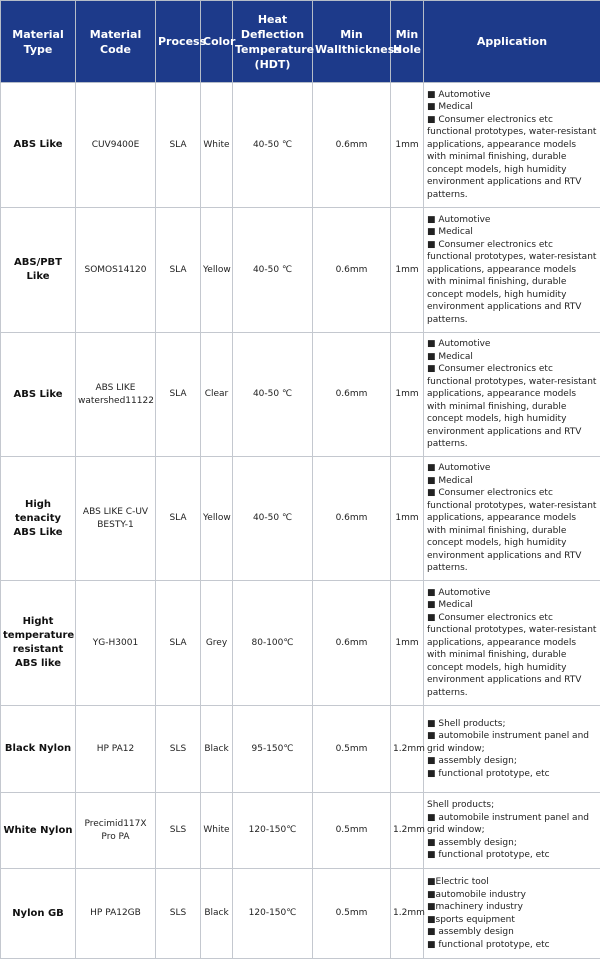 The width and height of the screenshot is (600, 961). What do you see at coordinates (471, 919) in the screenshot?
I see `application-line: ■sports equipment` at bounding box center [471, 919].